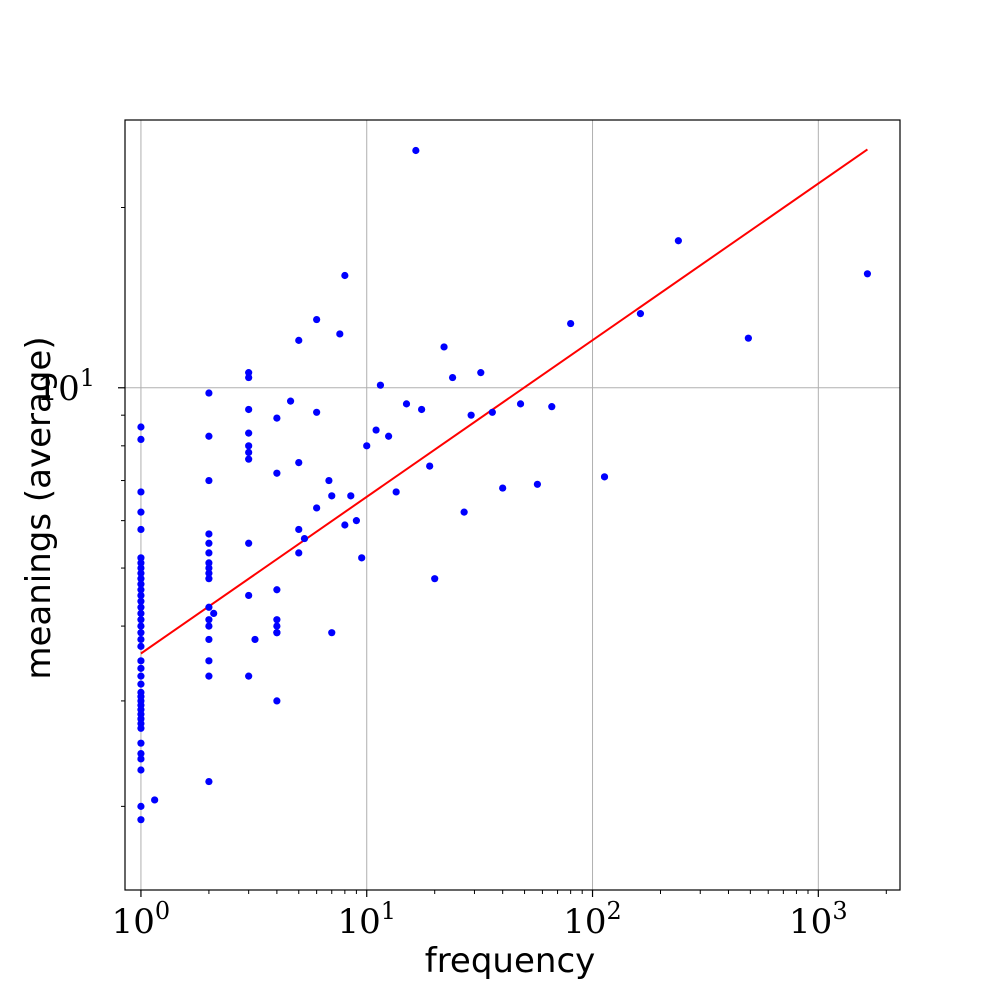  What do you see at coordinates (39, 507) in the screenshot?
I see `y-axis-label: meanings (average)` at bounding box center [39, 507].